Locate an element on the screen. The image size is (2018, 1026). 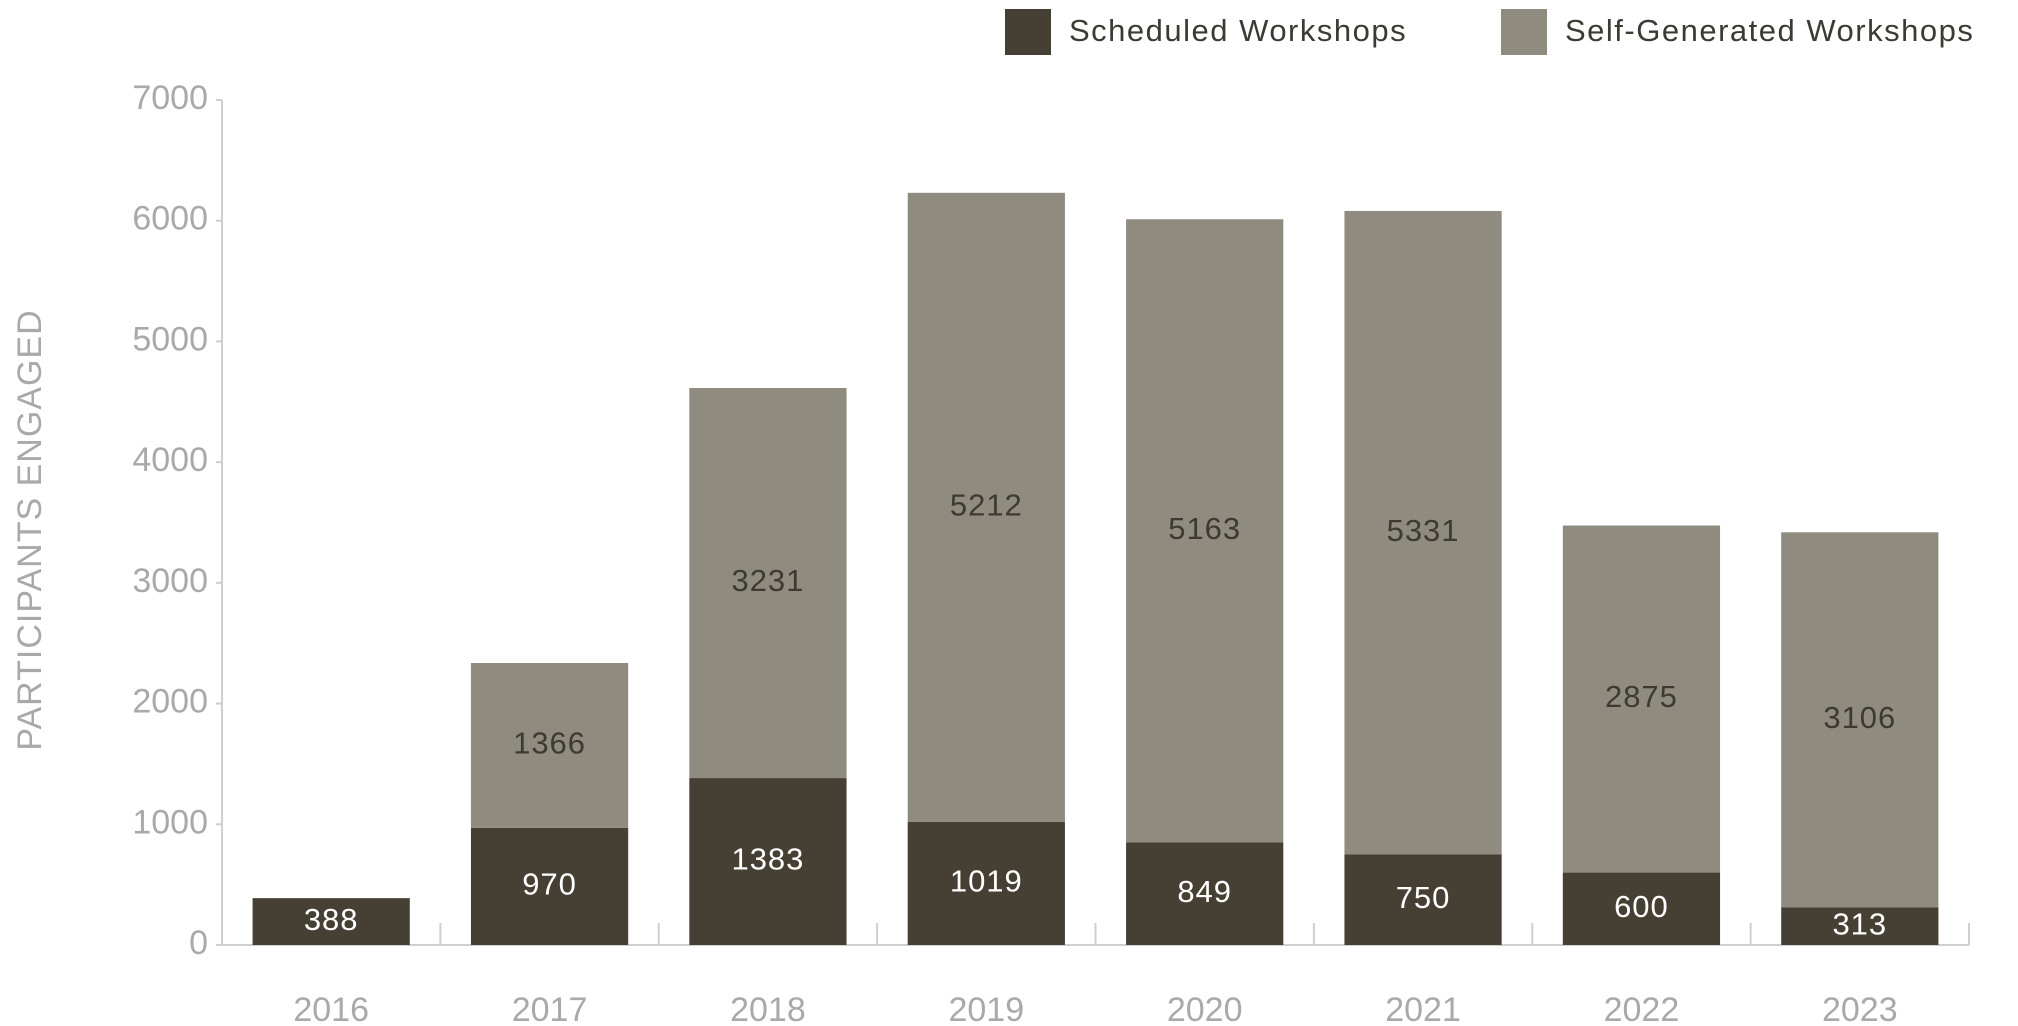
legend-label: Self-Generated Workshops is located at coordinates (1769, 30).